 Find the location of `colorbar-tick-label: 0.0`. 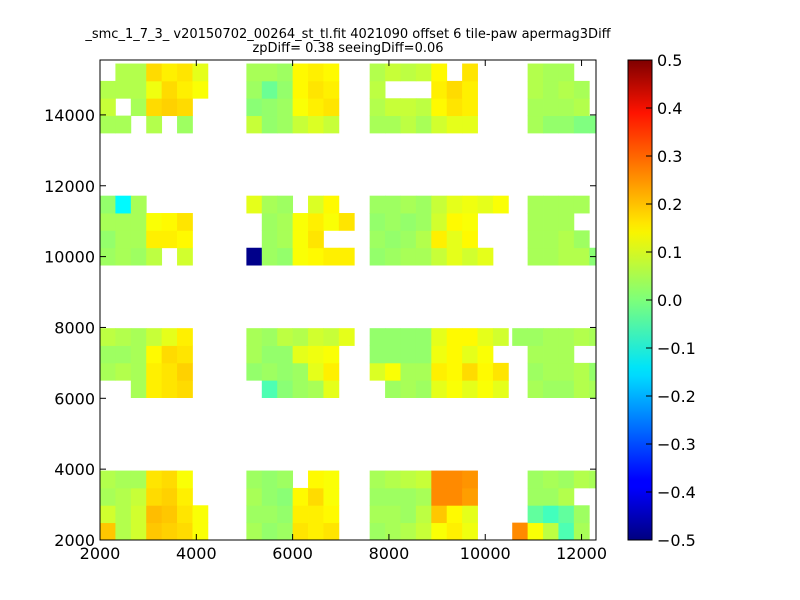

colorbar-tick-label: 0.0 is located at coordinates (669, 300).